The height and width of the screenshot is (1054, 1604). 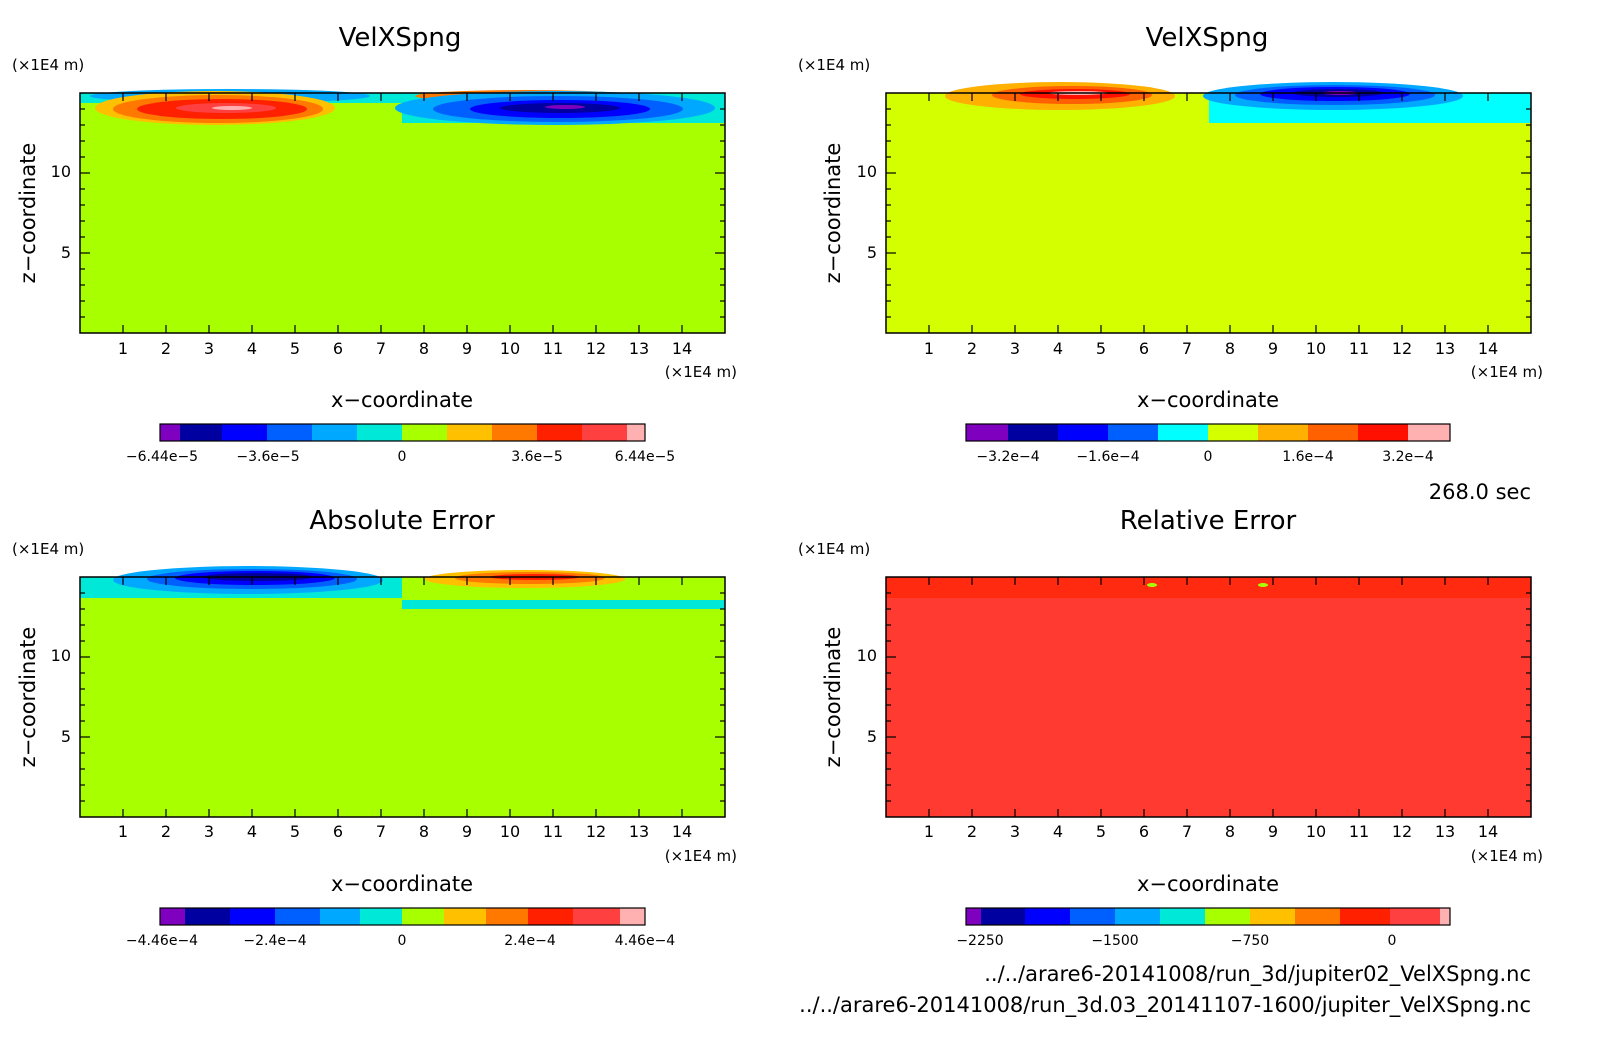 I want to click on colorbar-tick-label: 6.44e−5, so click(x=645, y=457).